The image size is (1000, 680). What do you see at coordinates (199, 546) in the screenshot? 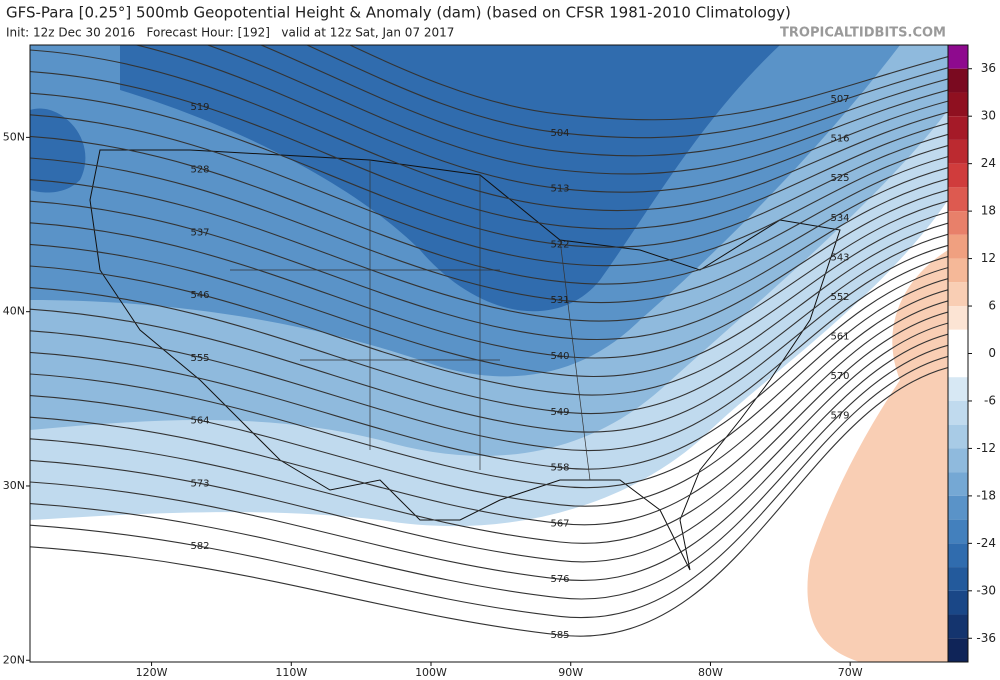
I see `contour-label: 582` at bounding box center [199, 546].